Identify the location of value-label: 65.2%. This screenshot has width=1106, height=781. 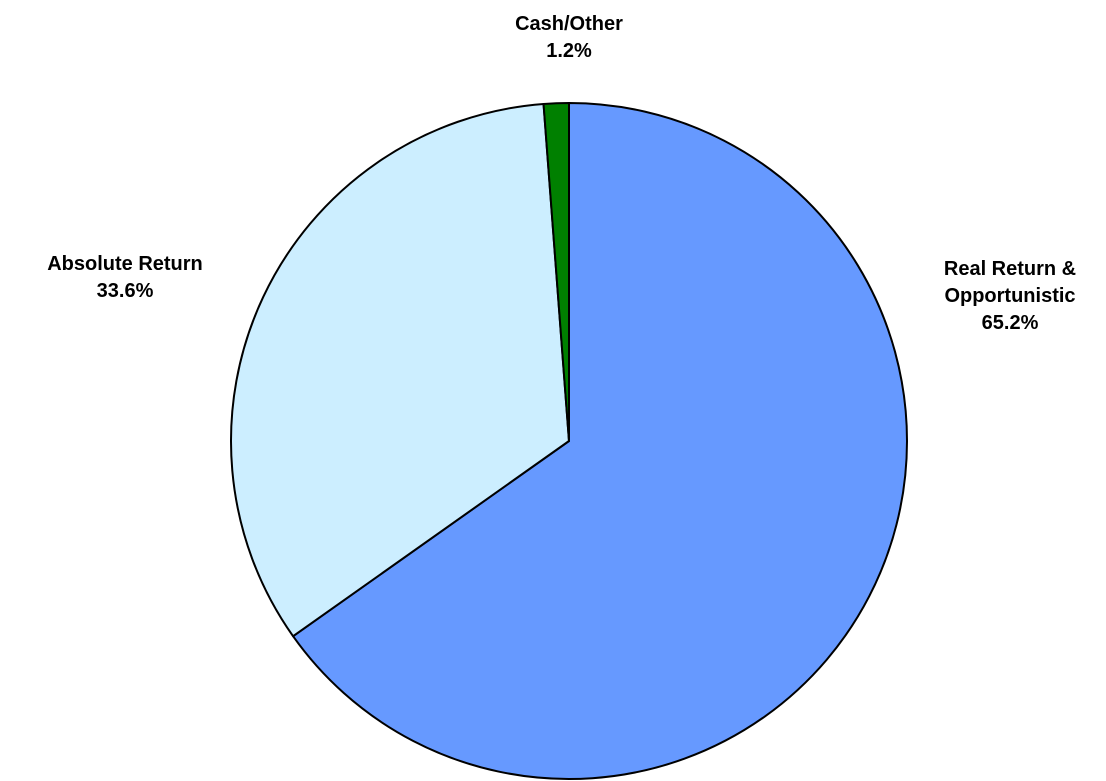
(1010, 323).